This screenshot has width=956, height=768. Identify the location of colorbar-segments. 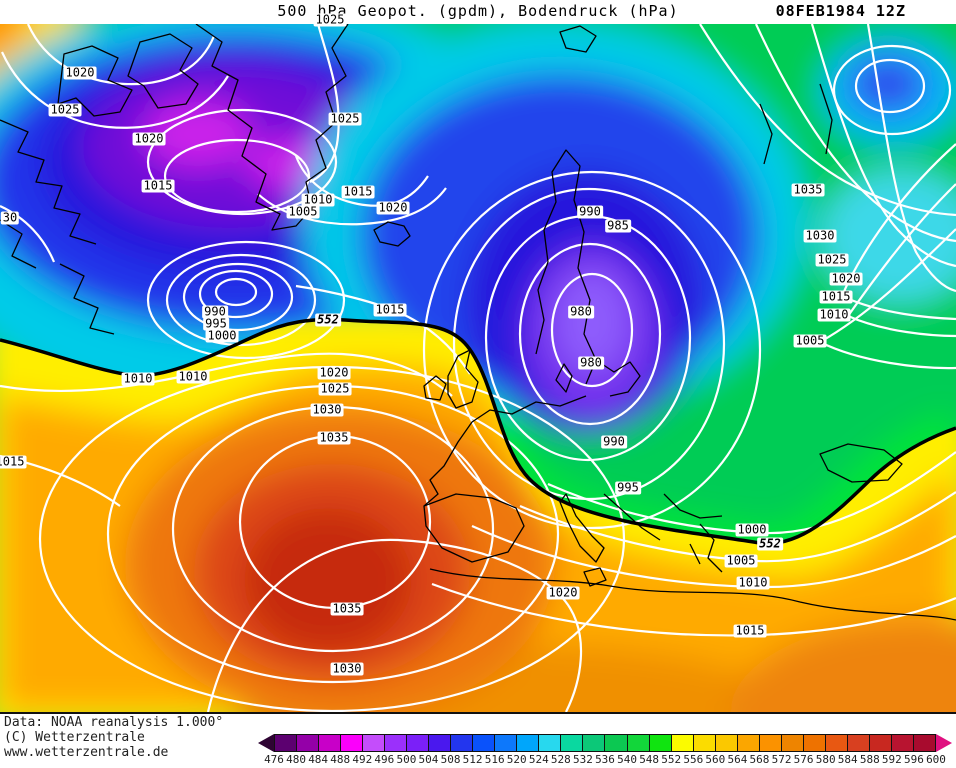
(605, 743).